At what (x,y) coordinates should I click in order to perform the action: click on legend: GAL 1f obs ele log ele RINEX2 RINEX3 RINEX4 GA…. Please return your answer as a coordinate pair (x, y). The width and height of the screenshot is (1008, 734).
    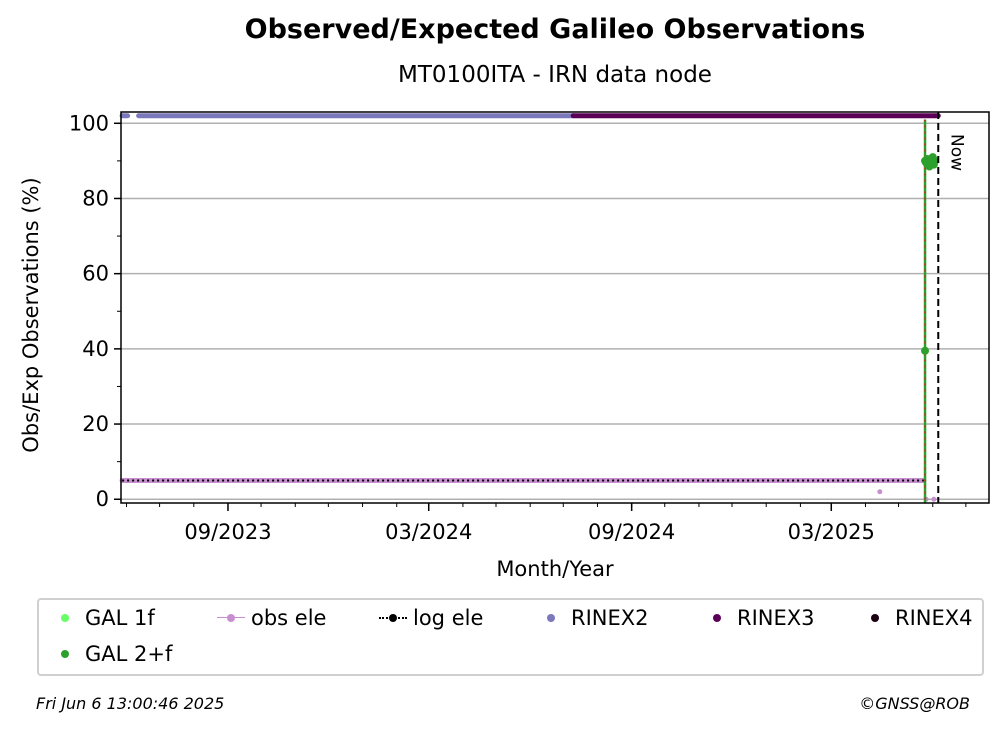
    Looking at the image, I should click on (510, 637).